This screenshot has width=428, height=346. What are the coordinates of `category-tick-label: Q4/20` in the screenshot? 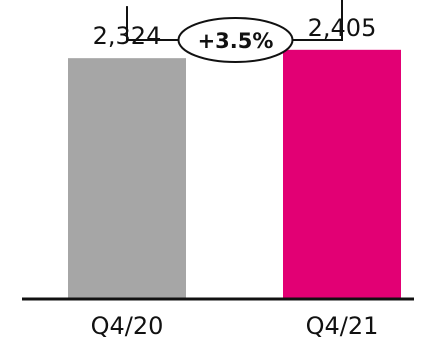 It's located at (127, 326).